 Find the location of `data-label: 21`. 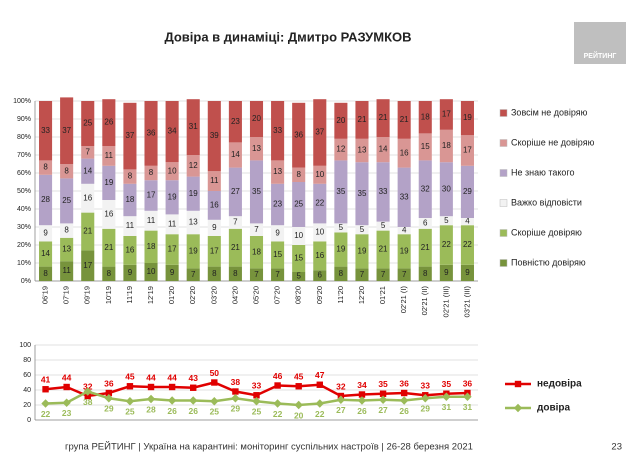

data-label: 21 is located at coordinates (87, 231).